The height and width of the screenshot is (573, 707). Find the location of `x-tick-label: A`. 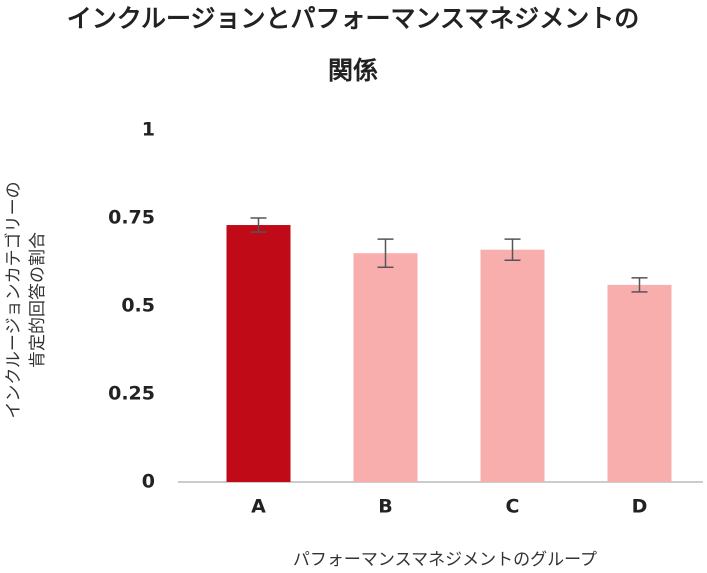

x-tick-label: A is located at coordinates (258, 507).